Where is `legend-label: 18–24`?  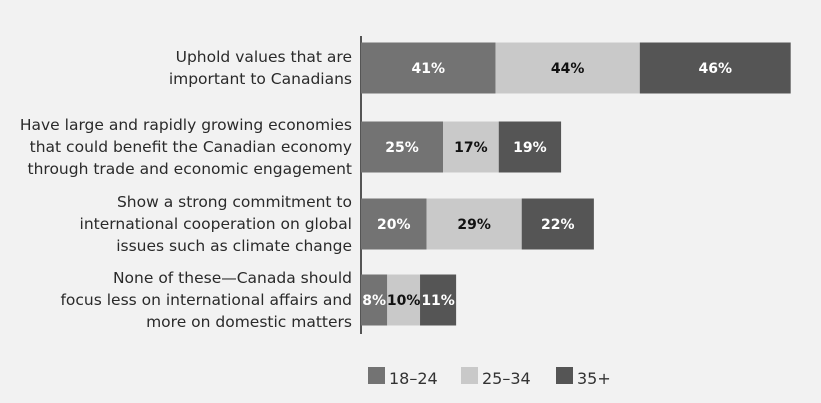
legend-label: 18–24 is located at coordinates (413, 378).